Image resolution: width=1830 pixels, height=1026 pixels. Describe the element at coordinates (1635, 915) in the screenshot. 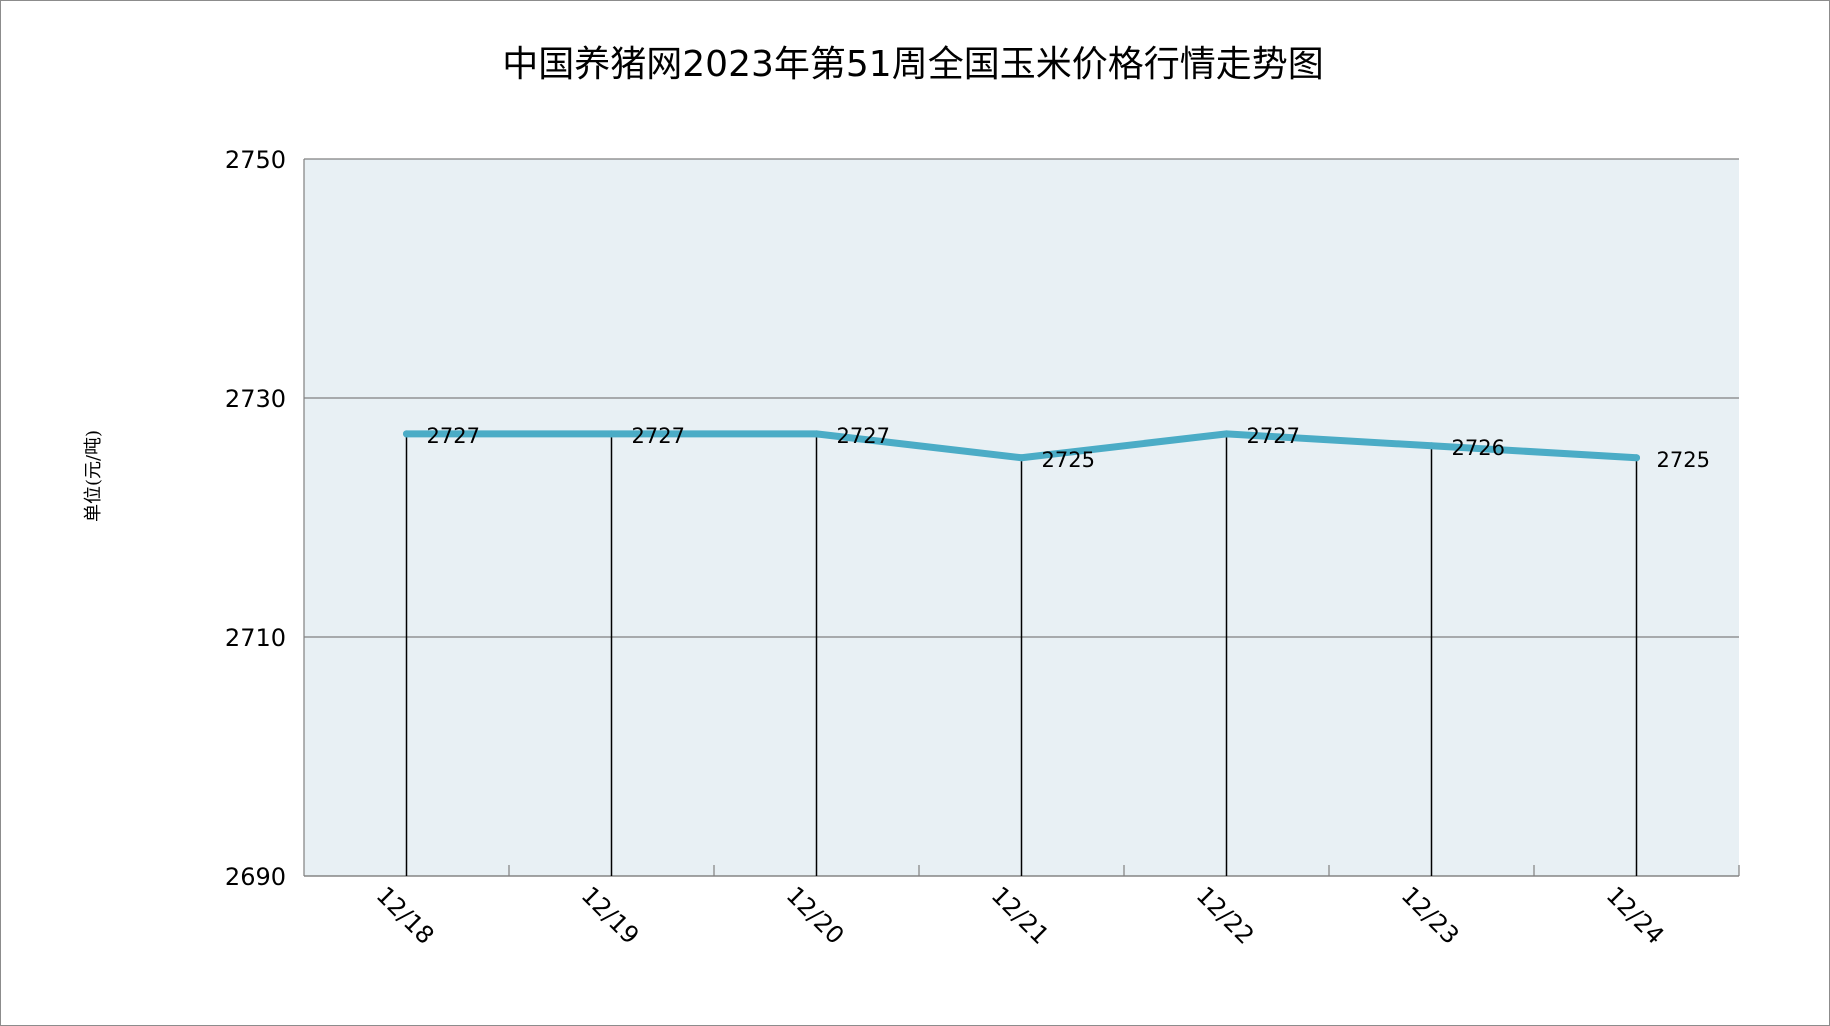

I see `x-tick-label: 12/24` at that location.